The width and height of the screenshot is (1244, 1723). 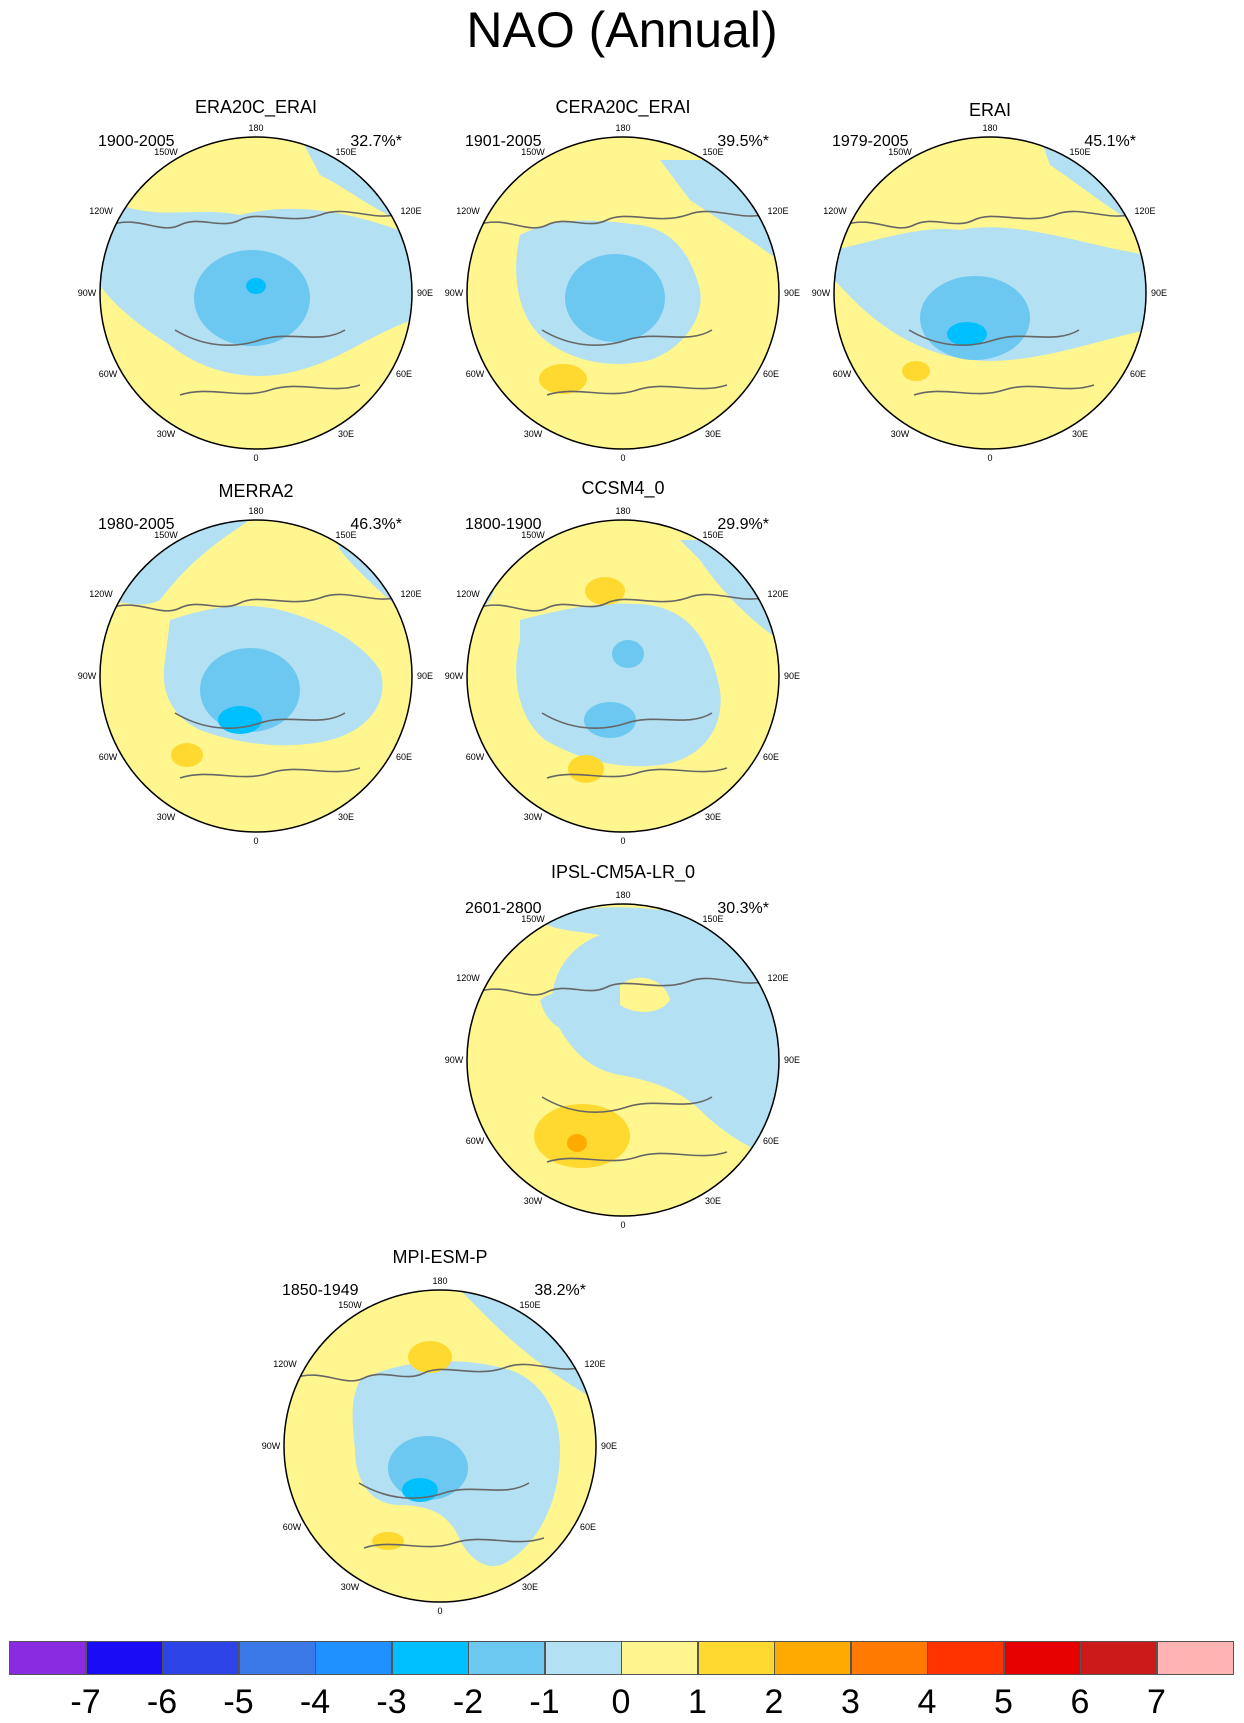 I want to click on panel-title: MPI-ESM-P, so click(x=439, y=1257).